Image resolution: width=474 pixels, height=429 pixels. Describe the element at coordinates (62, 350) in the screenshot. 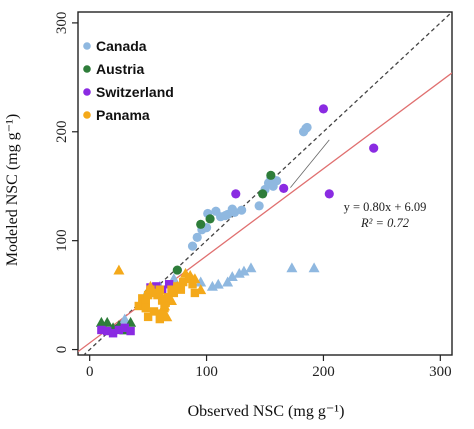

I see `y-tick-label: 0` at that location.